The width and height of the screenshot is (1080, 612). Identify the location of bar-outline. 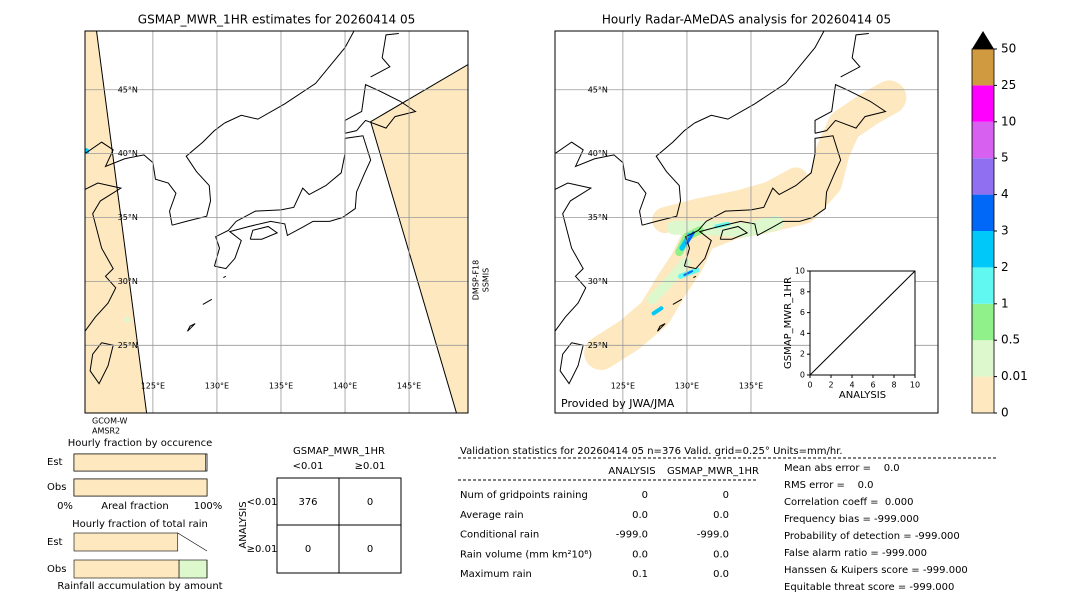
(192, 542).